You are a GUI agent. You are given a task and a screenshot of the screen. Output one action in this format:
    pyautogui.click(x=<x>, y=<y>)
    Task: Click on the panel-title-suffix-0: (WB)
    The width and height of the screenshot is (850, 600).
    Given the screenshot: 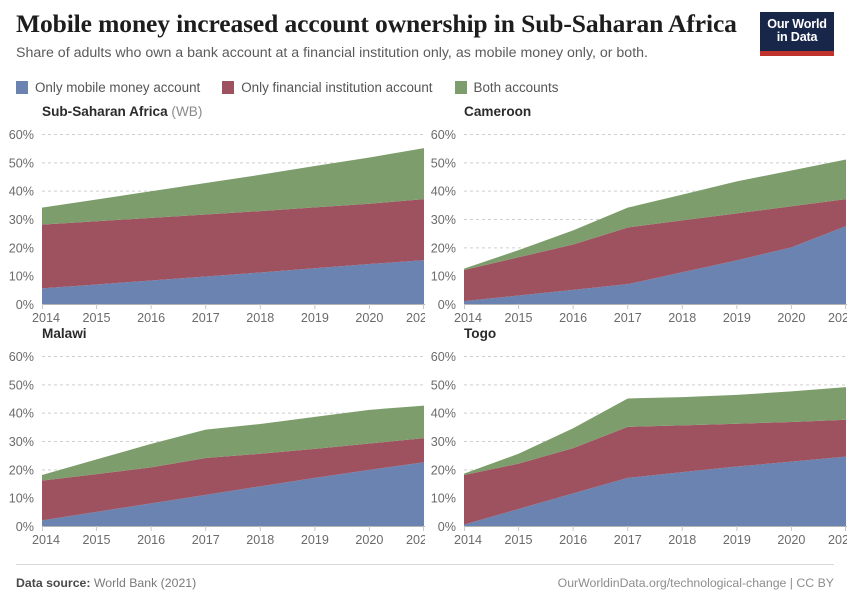 What is the action you would take?
    pyautogui.click(x=185, y=111)
    